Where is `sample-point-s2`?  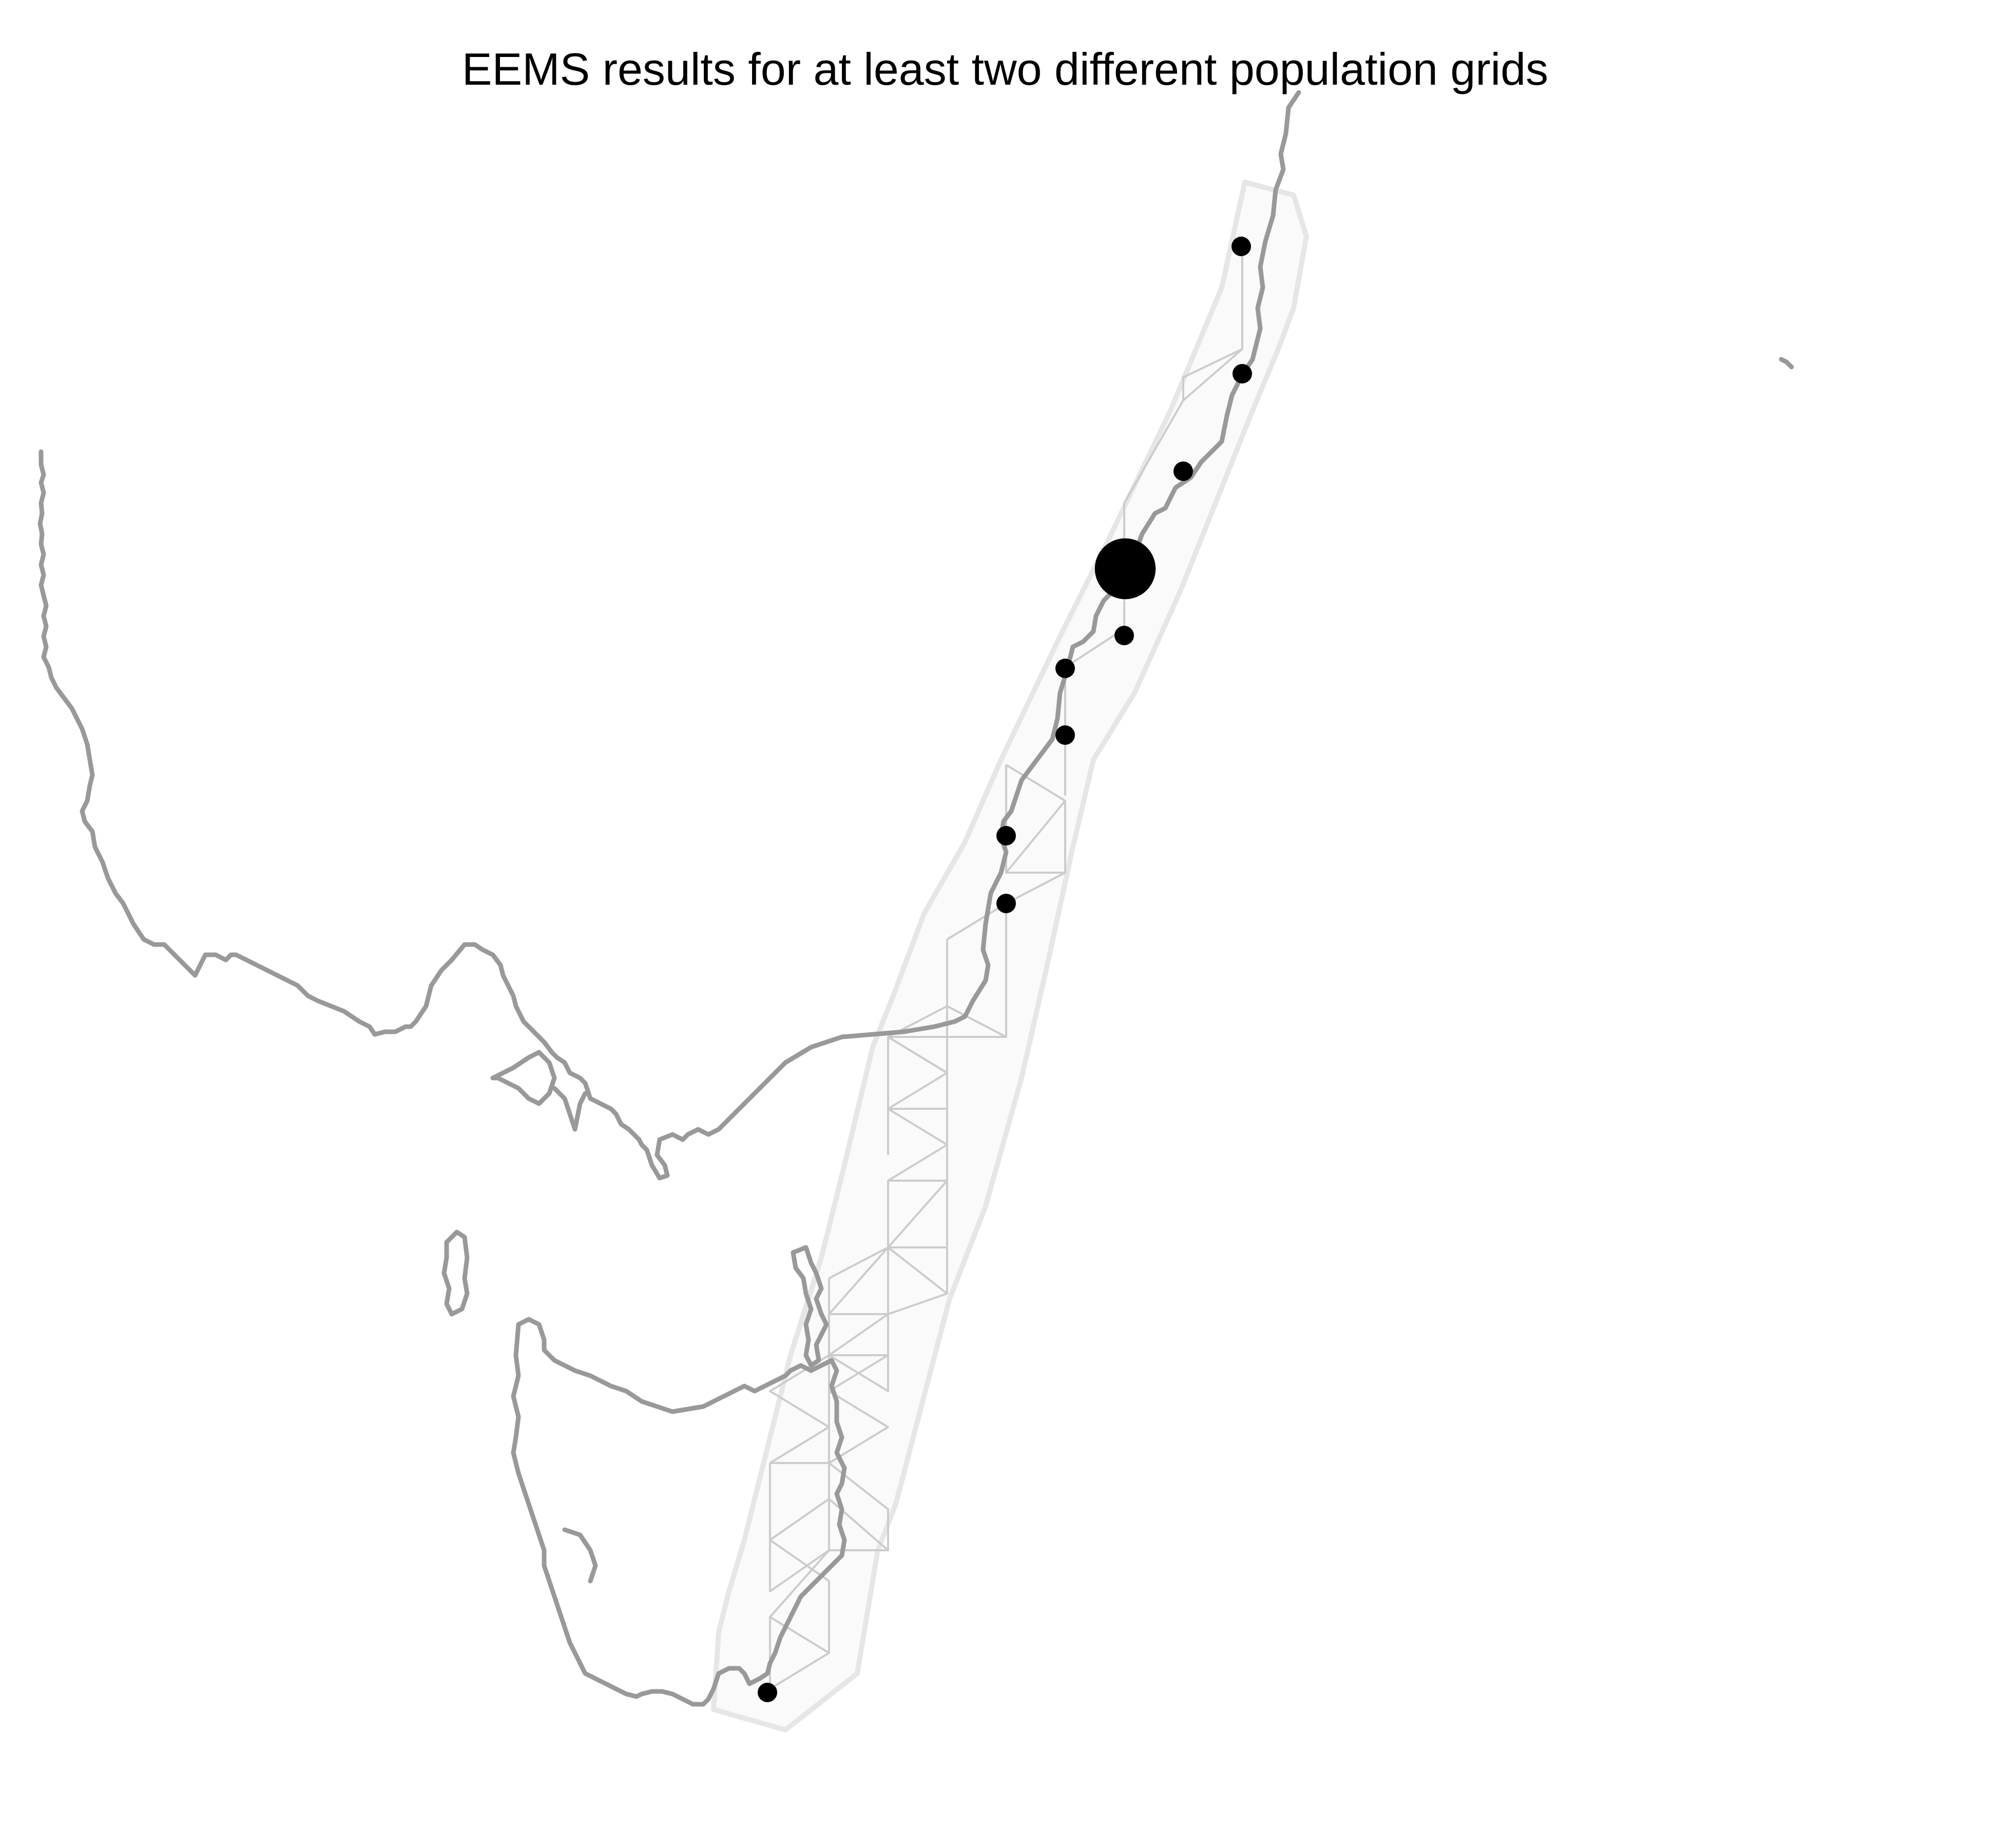
sample-point-s2 is located at coordinates (1242, 373).